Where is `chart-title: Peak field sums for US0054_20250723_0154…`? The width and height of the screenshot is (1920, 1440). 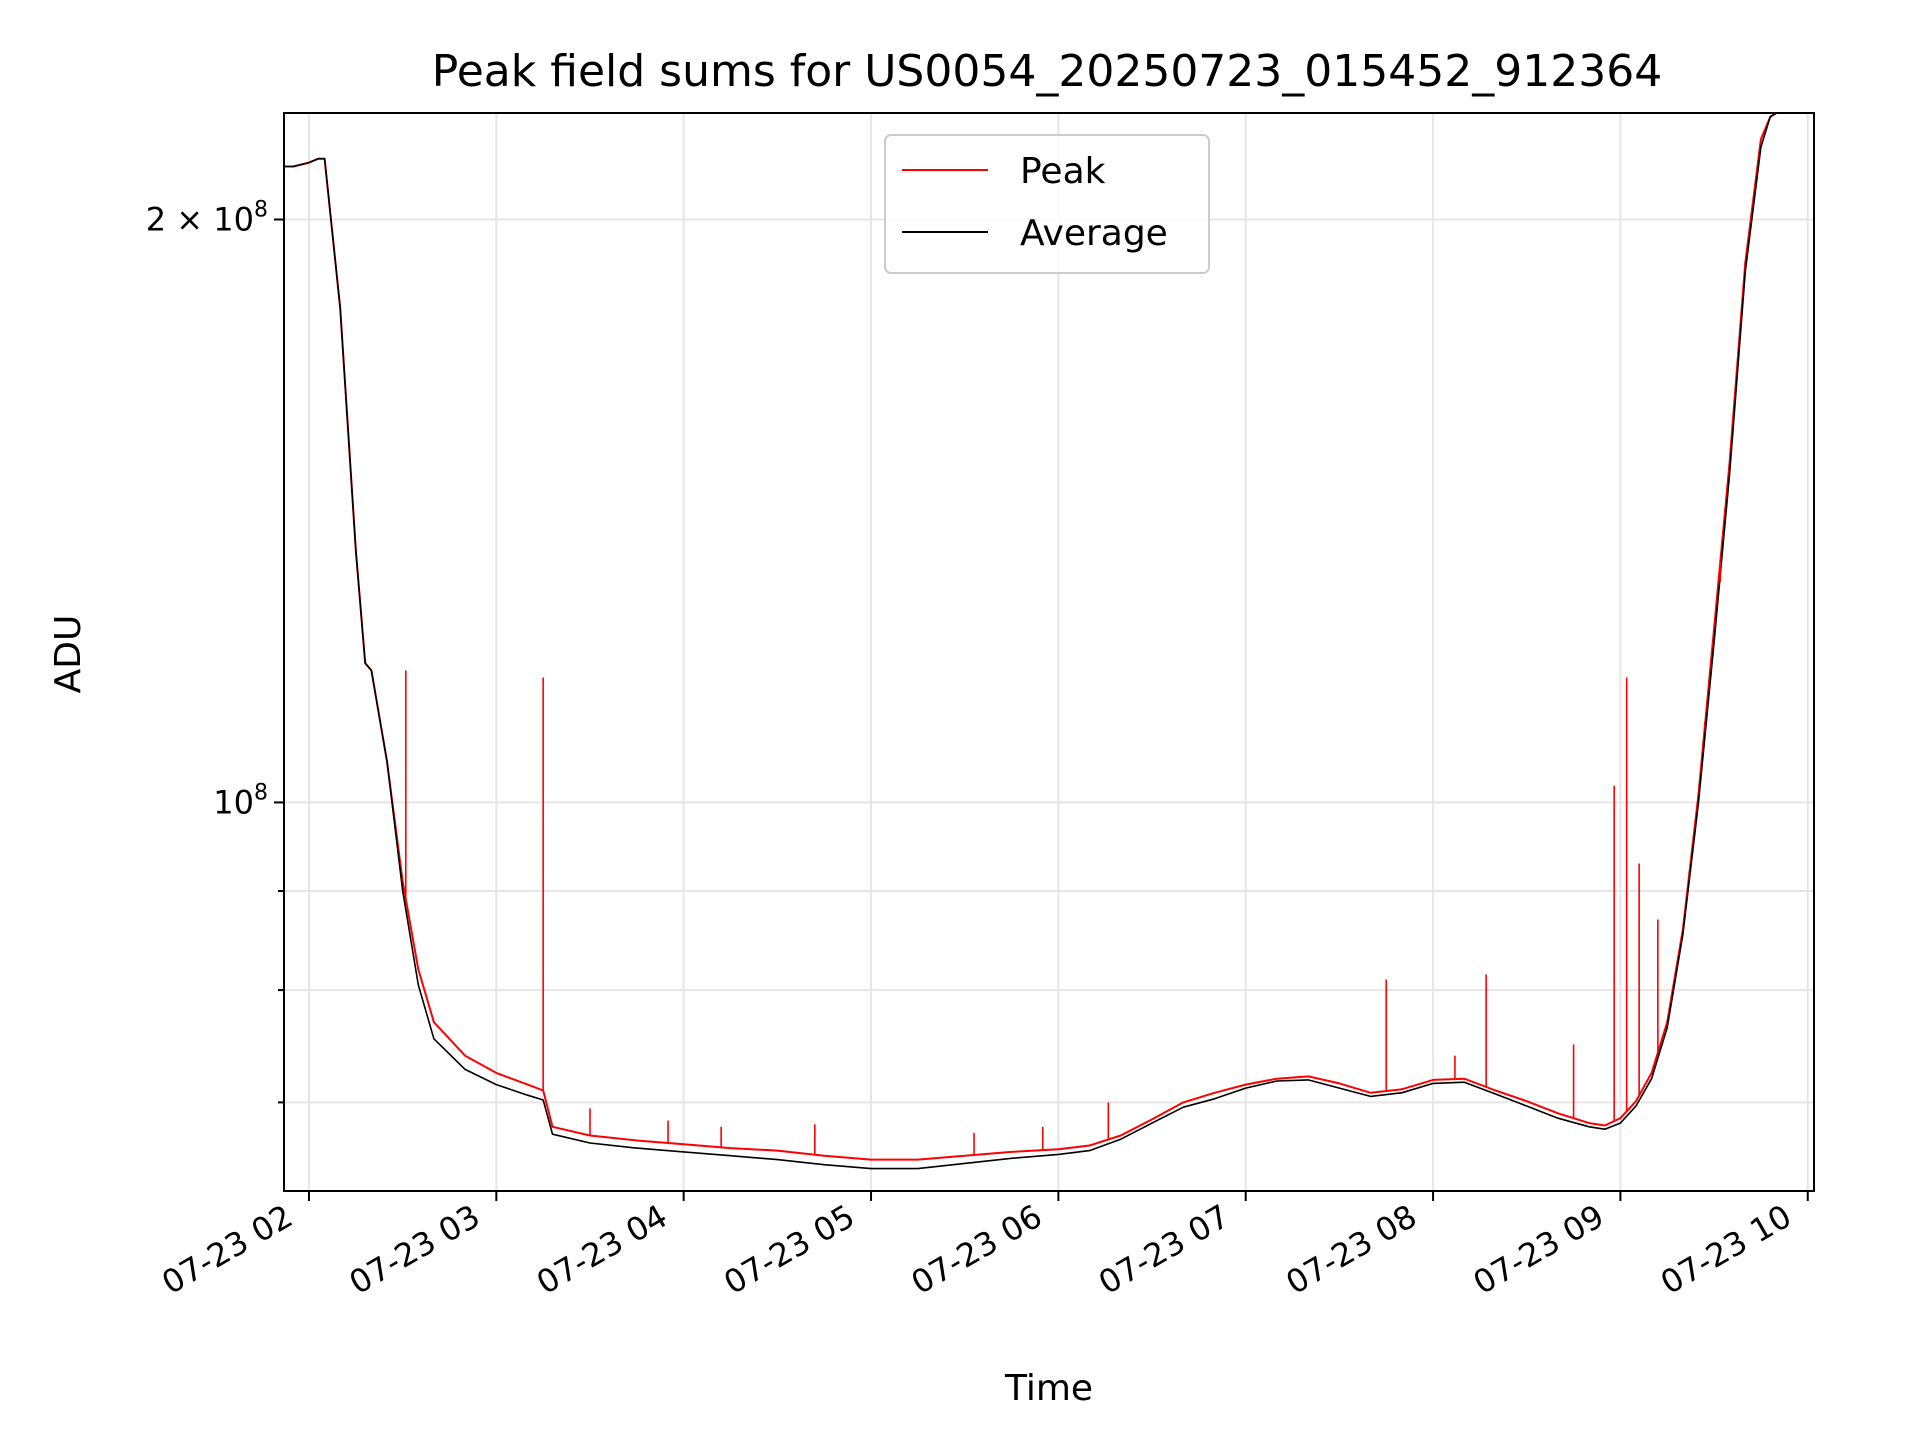
chart-title: Peak field sums for US0054_20250723_0154… is located at coordinates (1047, 71).